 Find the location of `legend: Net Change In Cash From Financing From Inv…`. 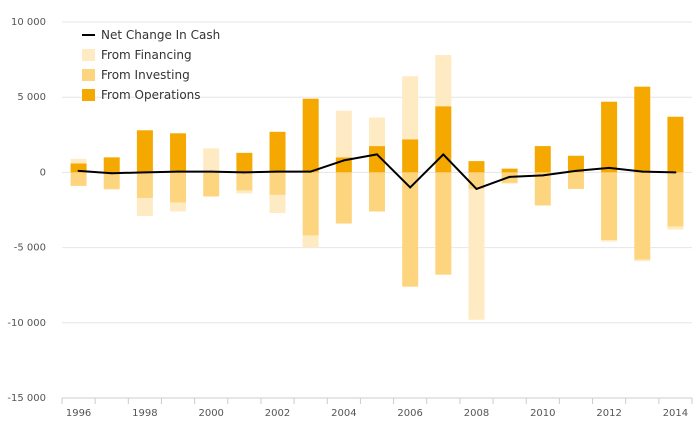

legend: Net Change In Cash From Financing From Inv… is located at coordinates (151, 65).